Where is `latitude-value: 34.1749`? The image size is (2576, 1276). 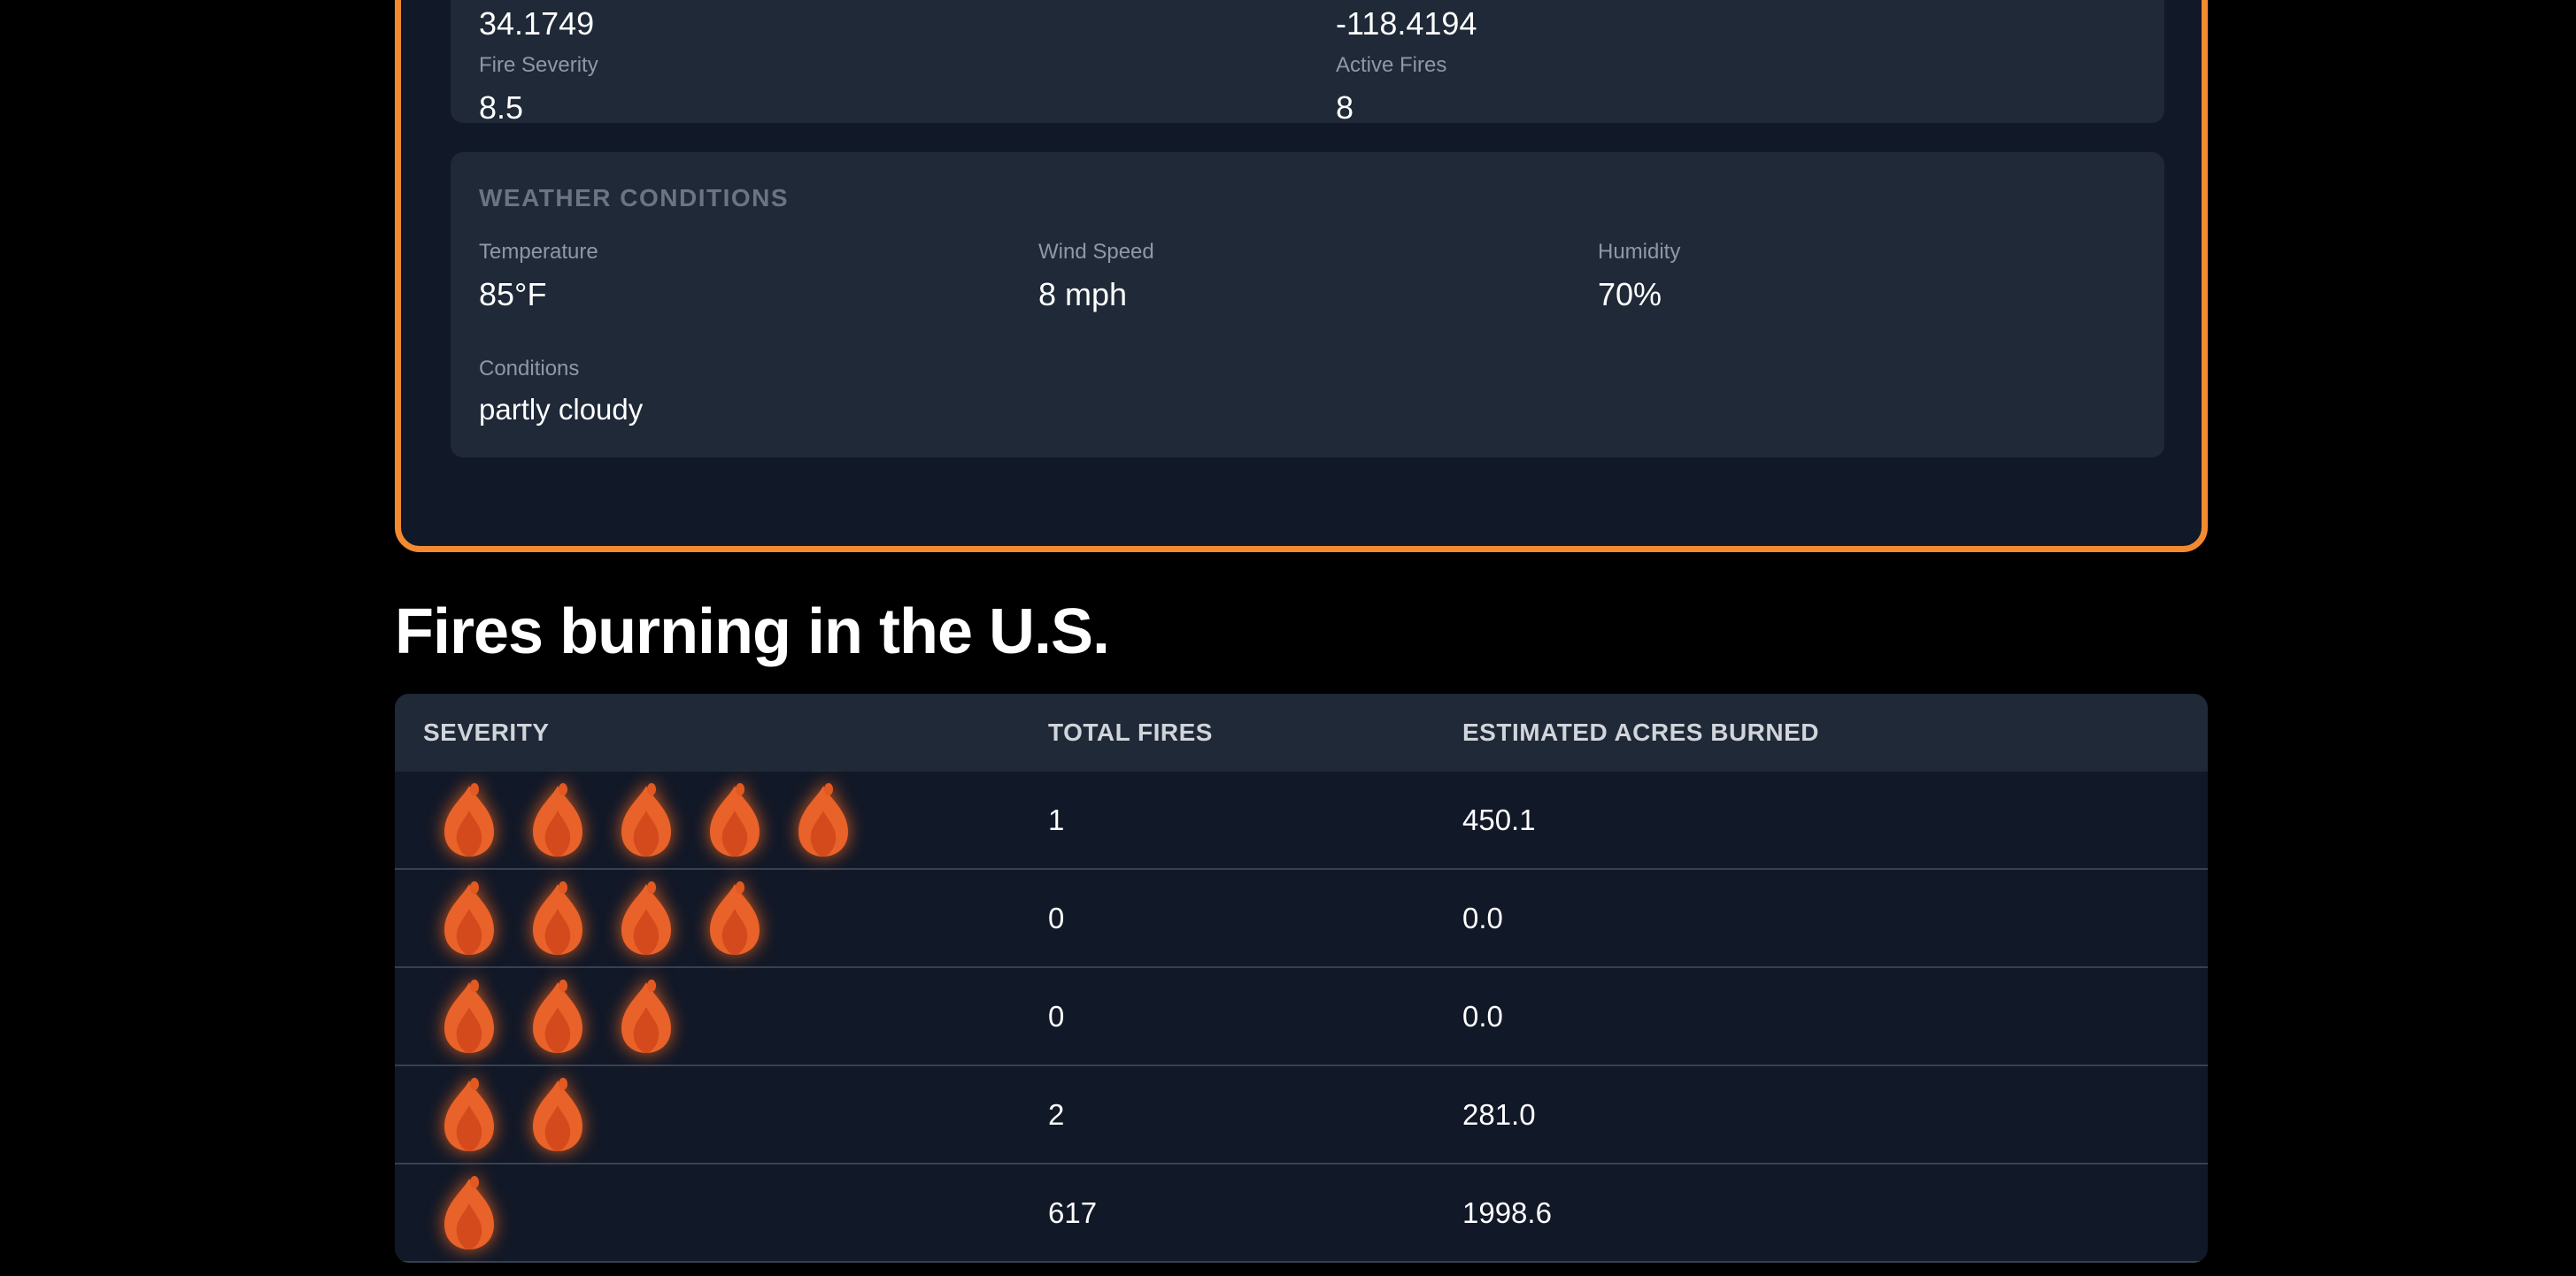 latitude-value: 34.1749 is located at coordinates (537, 24).